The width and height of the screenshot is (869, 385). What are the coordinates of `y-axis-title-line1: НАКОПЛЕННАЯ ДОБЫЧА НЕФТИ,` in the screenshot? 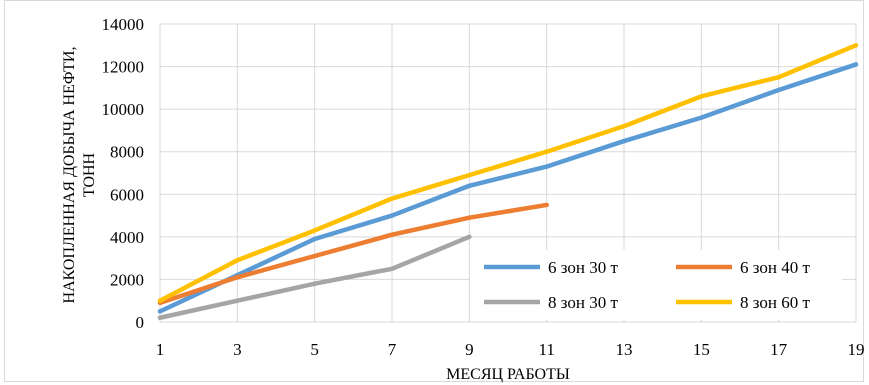 It's located at (69, 175).